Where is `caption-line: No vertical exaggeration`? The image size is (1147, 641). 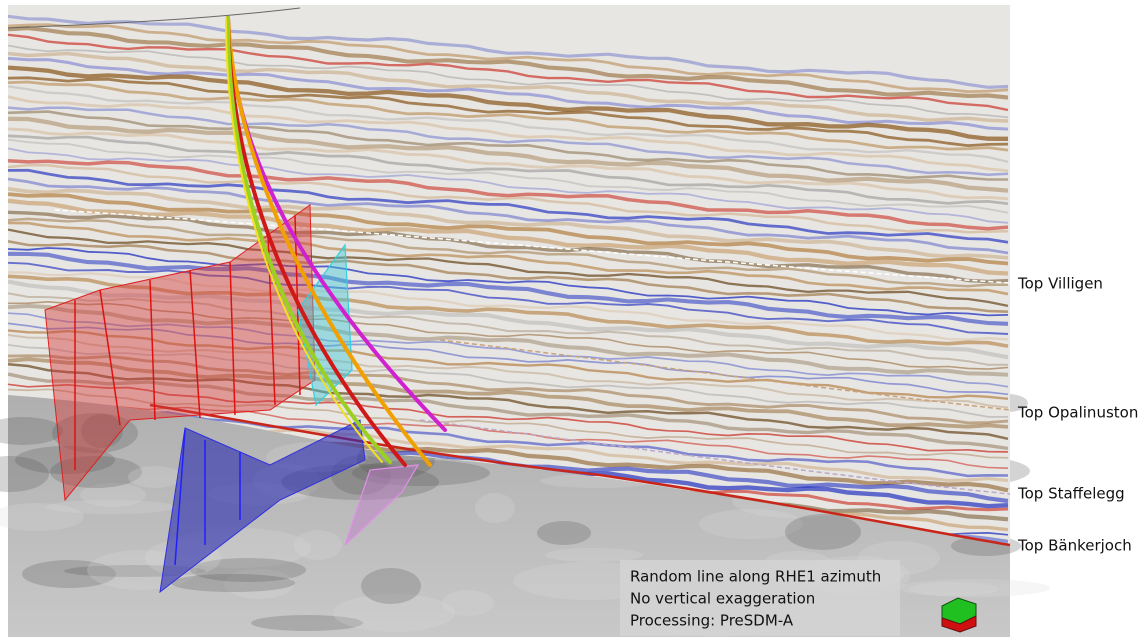 caption-line: No vertical exaggeration is located at coordinates (722, 599).